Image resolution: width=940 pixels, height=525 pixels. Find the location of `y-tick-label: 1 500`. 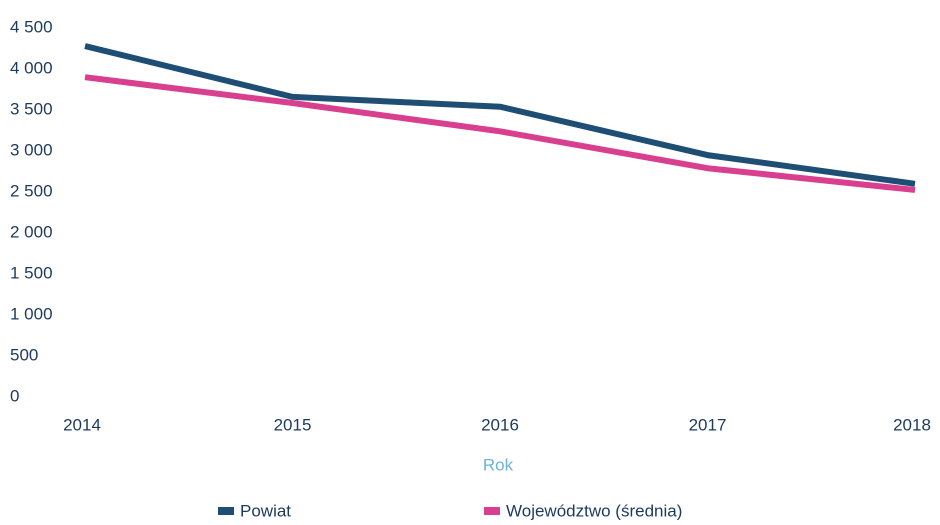

y-tick-label: 1 500 is located at coordinates (31, 272).